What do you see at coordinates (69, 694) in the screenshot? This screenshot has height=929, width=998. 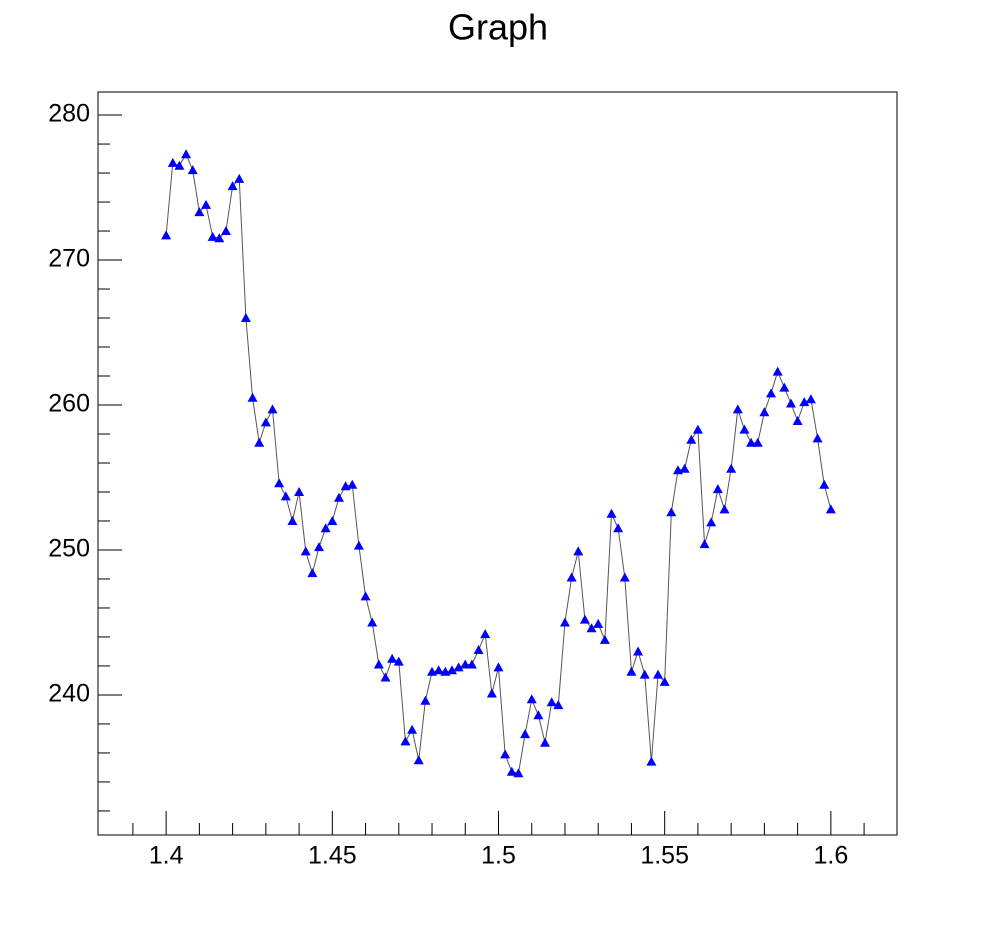 I see `y-tick-label: 240` at bounding box center [69, 694].